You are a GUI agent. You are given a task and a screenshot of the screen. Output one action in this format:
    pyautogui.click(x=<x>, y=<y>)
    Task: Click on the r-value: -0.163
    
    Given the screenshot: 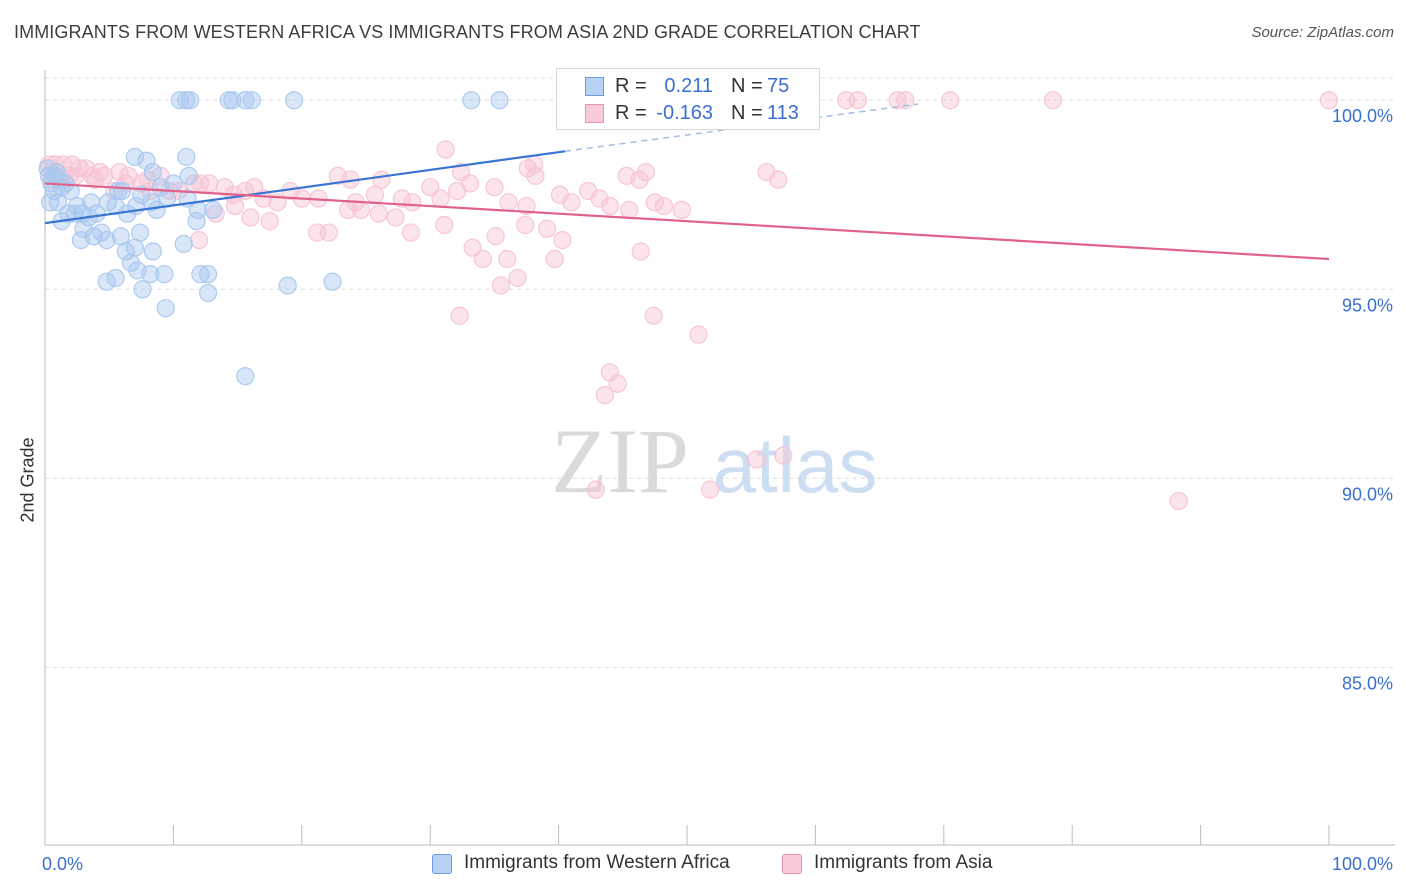 What is the action you would take?
    pyautogui.click(x=684, y=113)
    